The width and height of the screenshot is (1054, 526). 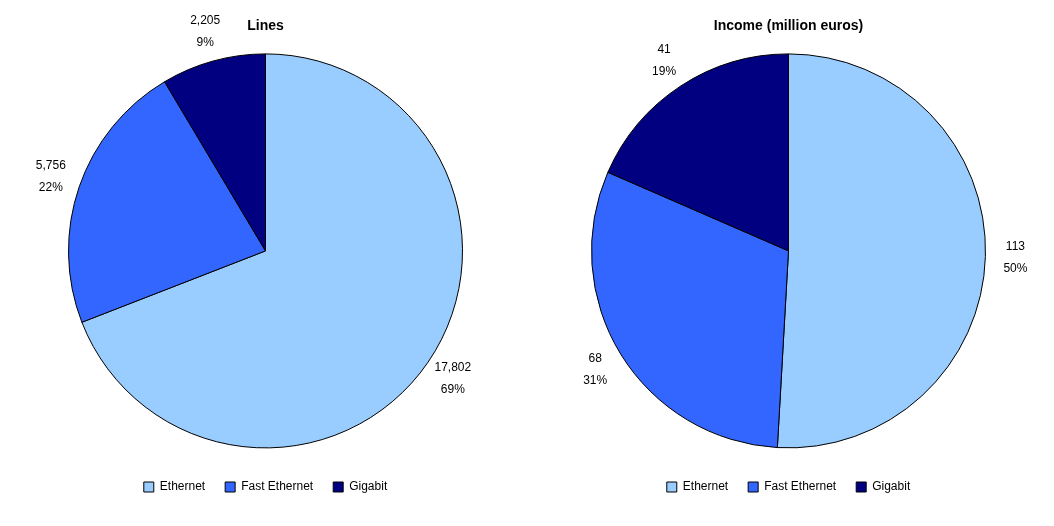 What do you see at coordinates (788, 25) in the screenshot?
I see `chart-title: Income (million euros)` at bounding box center [788, 25].